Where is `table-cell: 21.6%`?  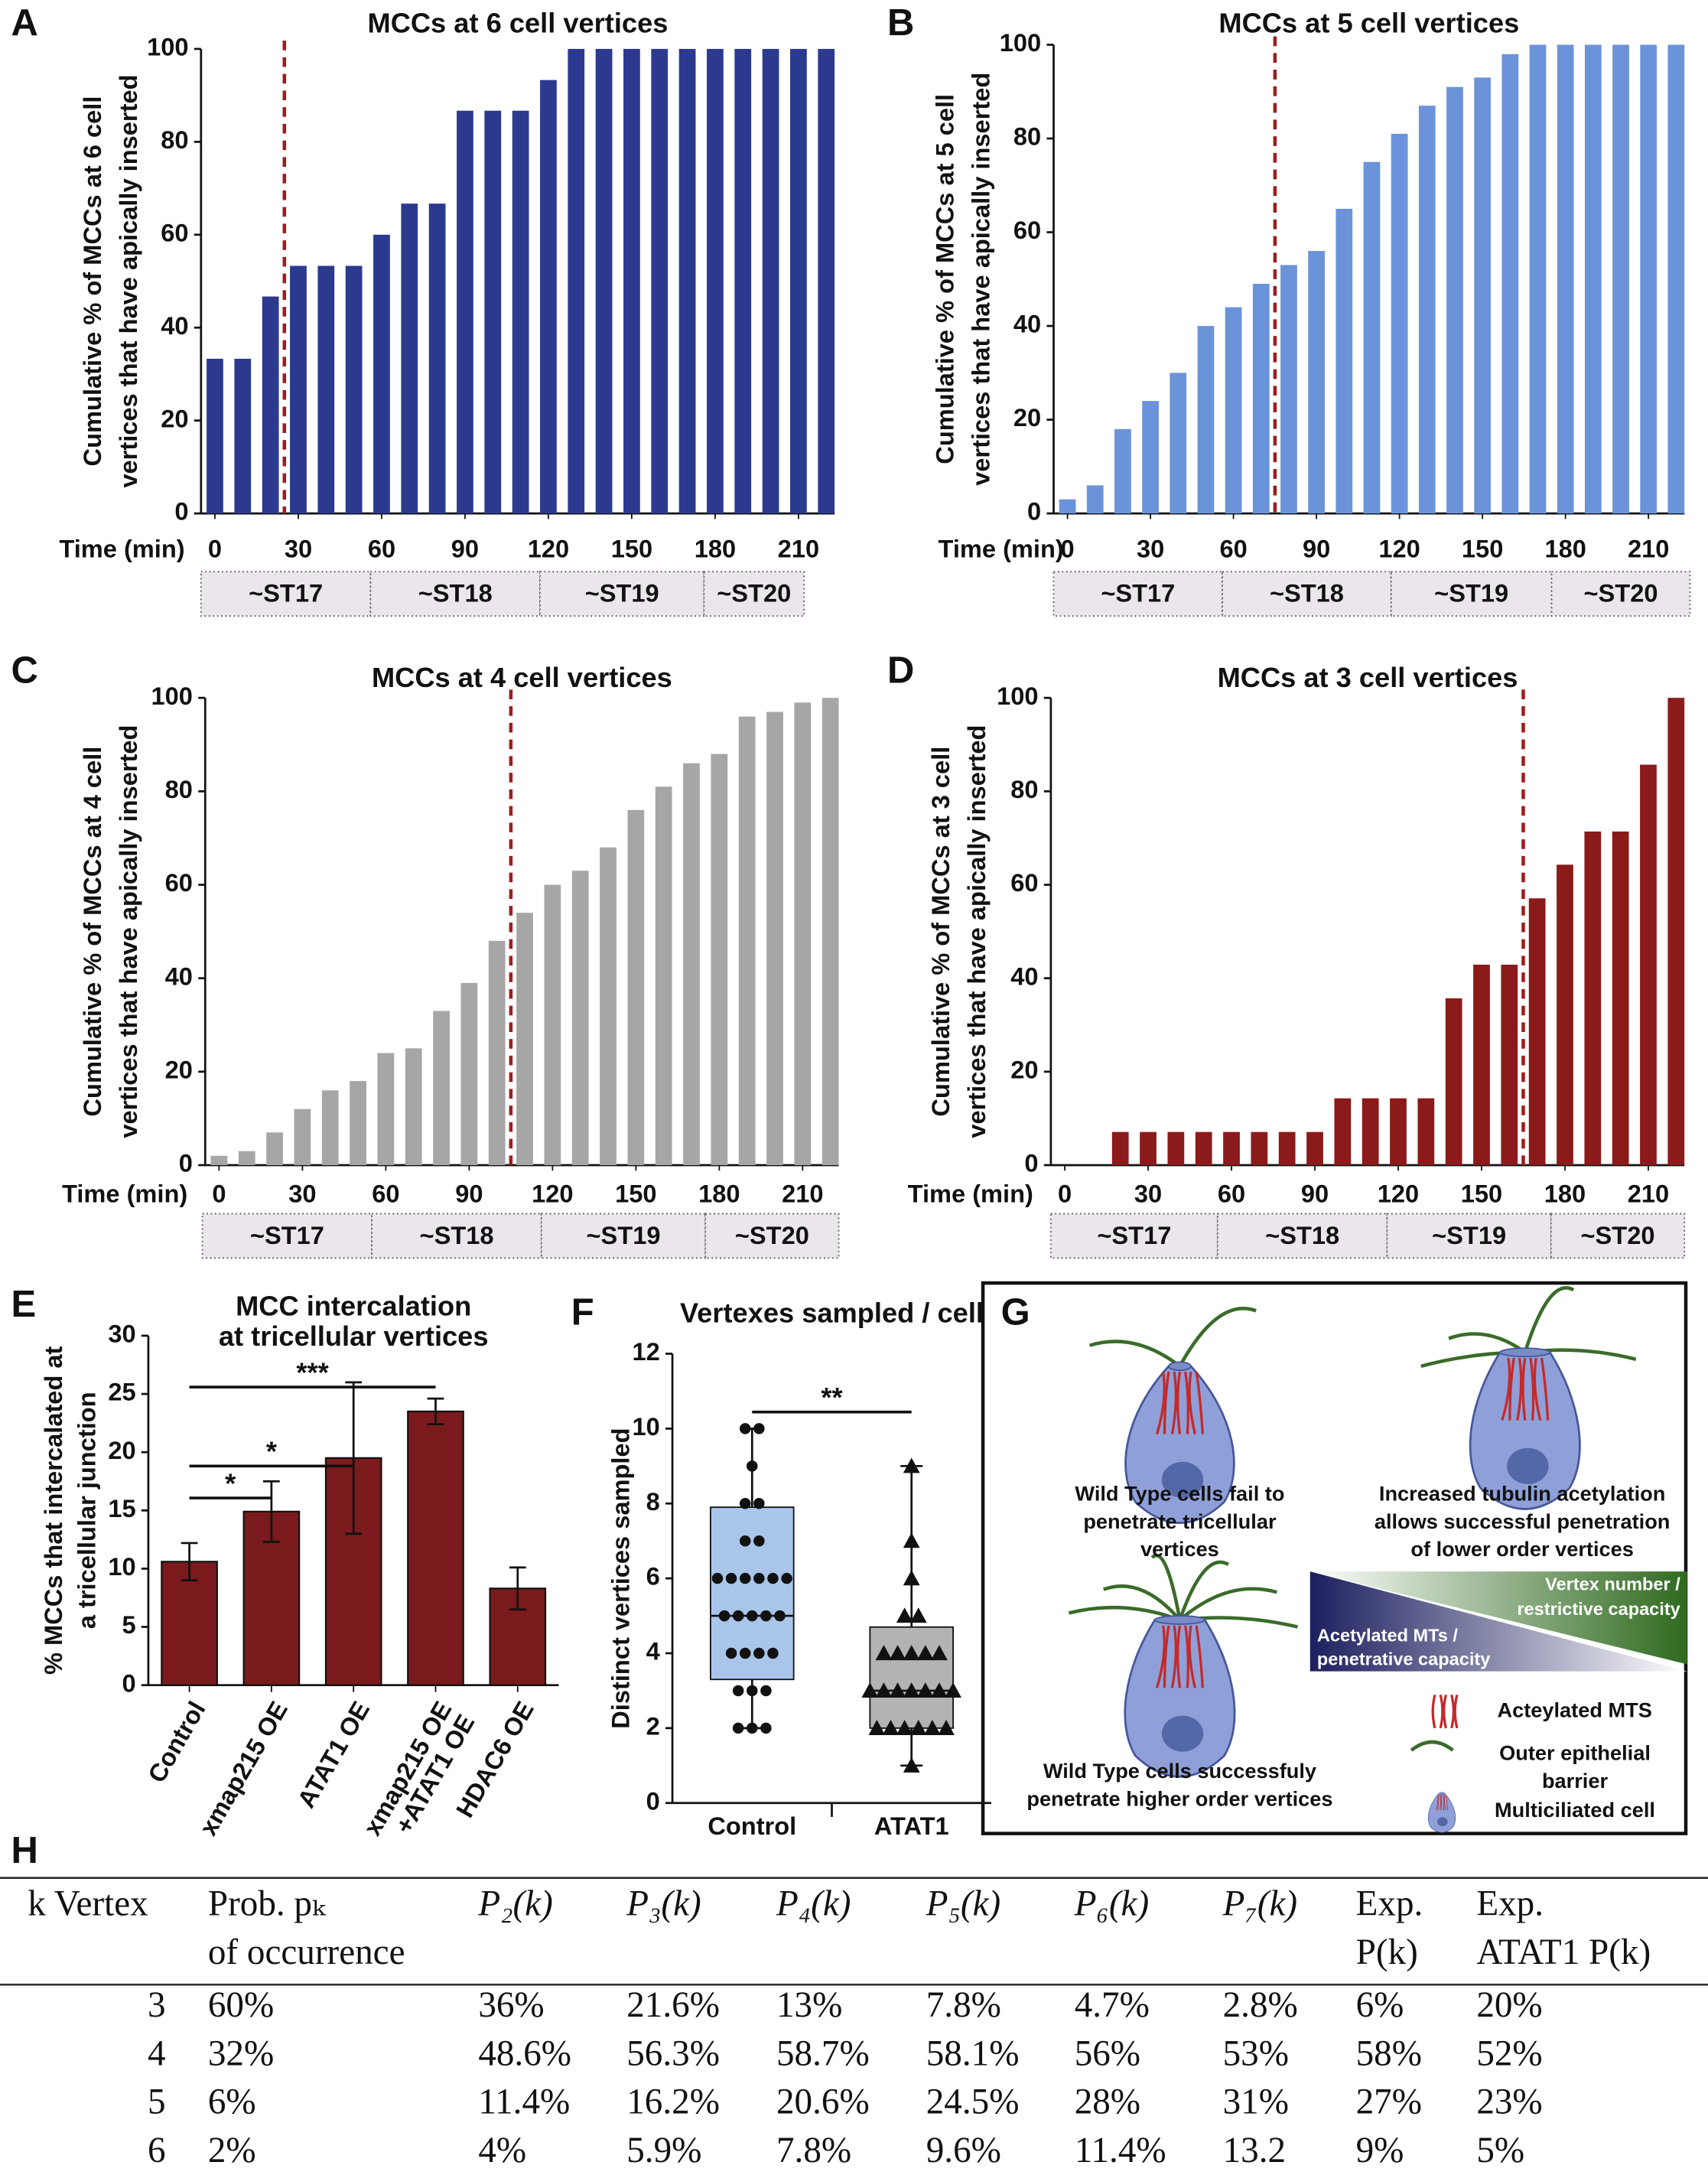 table-cell: 21.6% is located at coordinates (673, 2005).